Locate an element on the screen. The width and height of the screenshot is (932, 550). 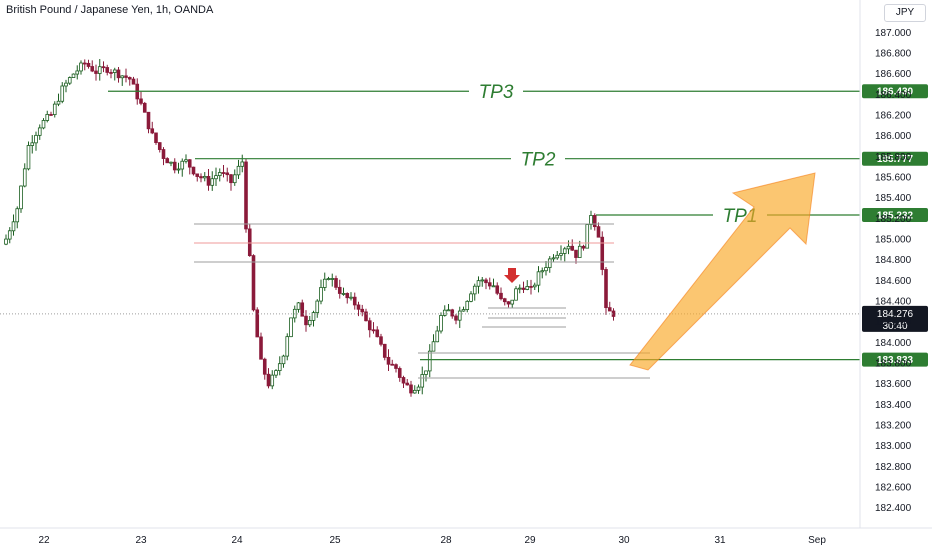
price-tag-label: 185.777 is located at coordinates (895, 159).